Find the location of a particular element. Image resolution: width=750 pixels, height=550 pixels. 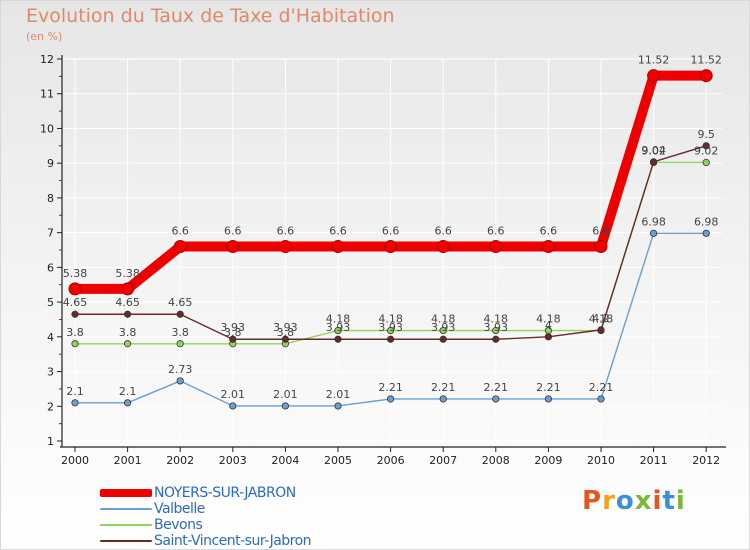

x-tick-label: 2001 is located at coordinates (128, 460).